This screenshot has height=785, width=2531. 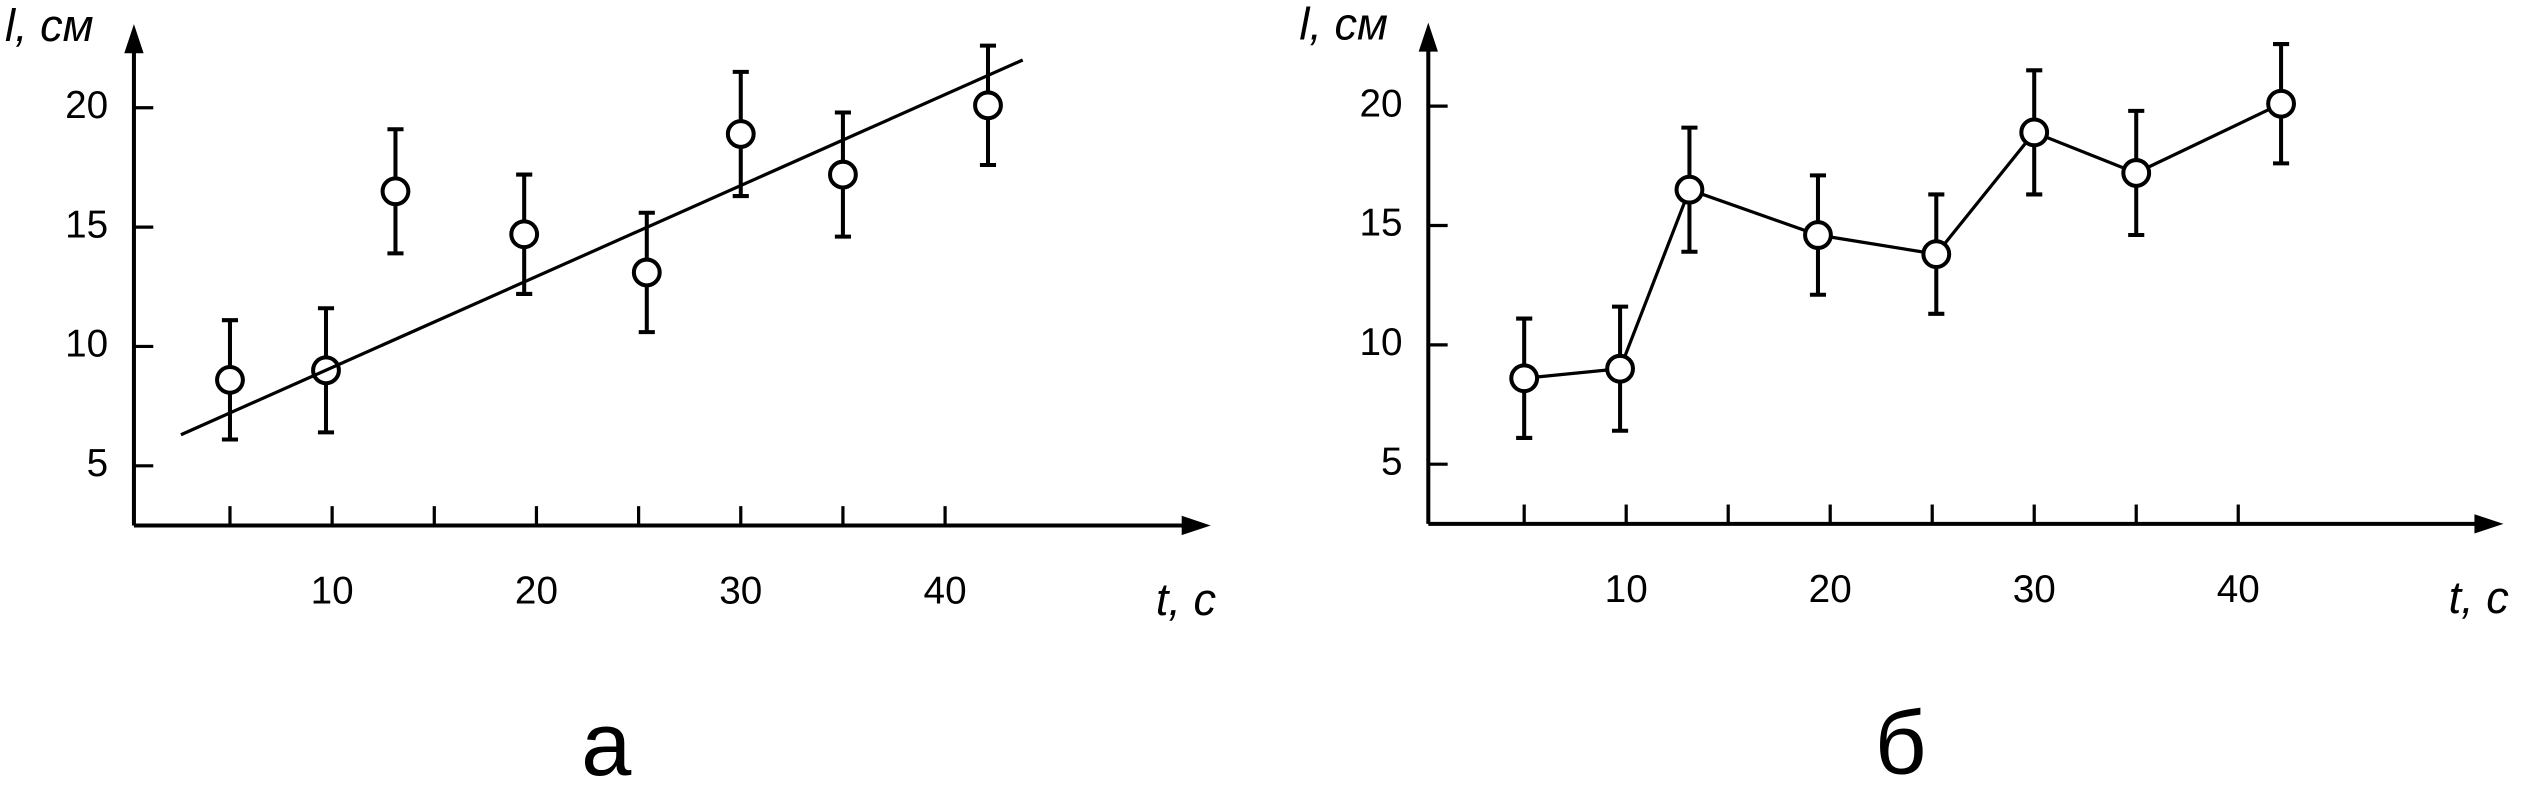 What do you see at coordinates (1901, 738) in the screenshot?
I see `panel-label: б` at bounding box center [1901, 738].